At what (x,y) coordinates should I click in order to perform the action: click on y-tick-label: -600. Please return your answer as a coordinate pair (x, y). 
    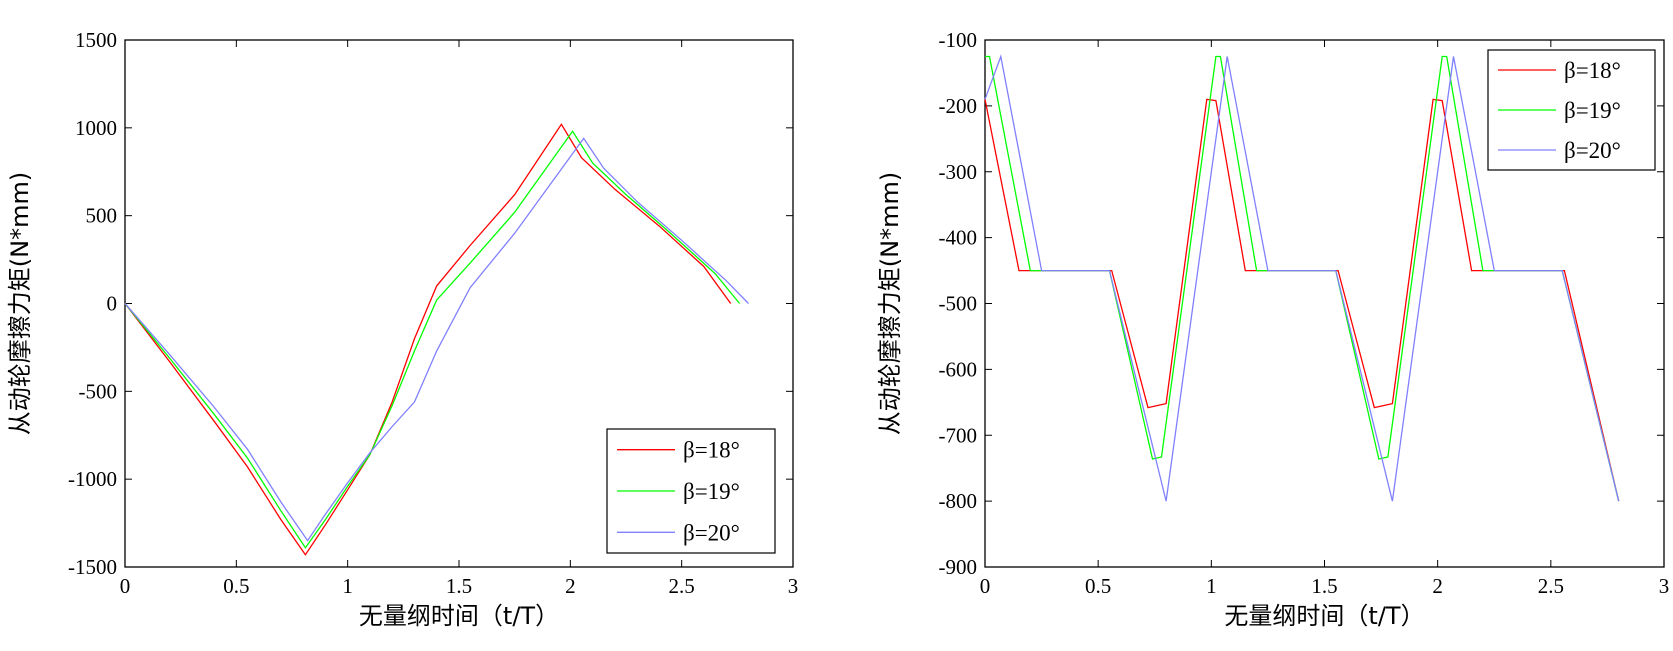
    Looking at the image, I should click on (958, 369).